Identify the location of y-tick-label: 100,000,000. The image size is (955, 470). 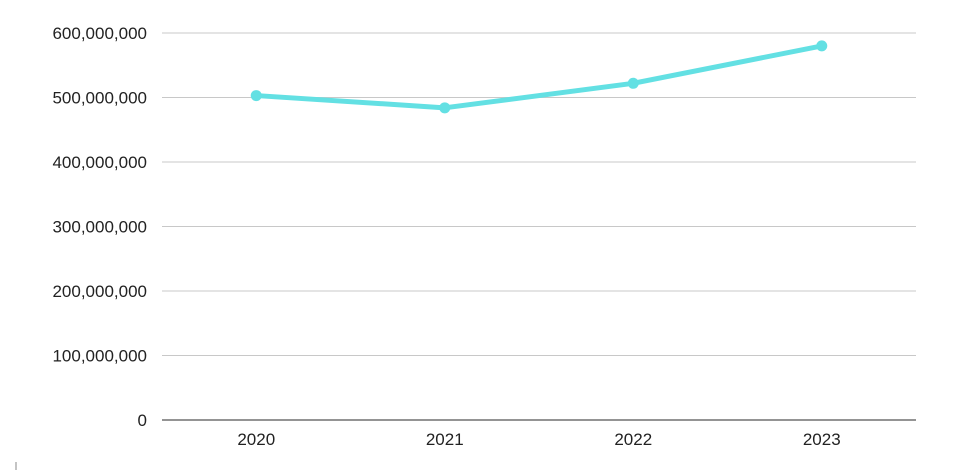
(99, 356).